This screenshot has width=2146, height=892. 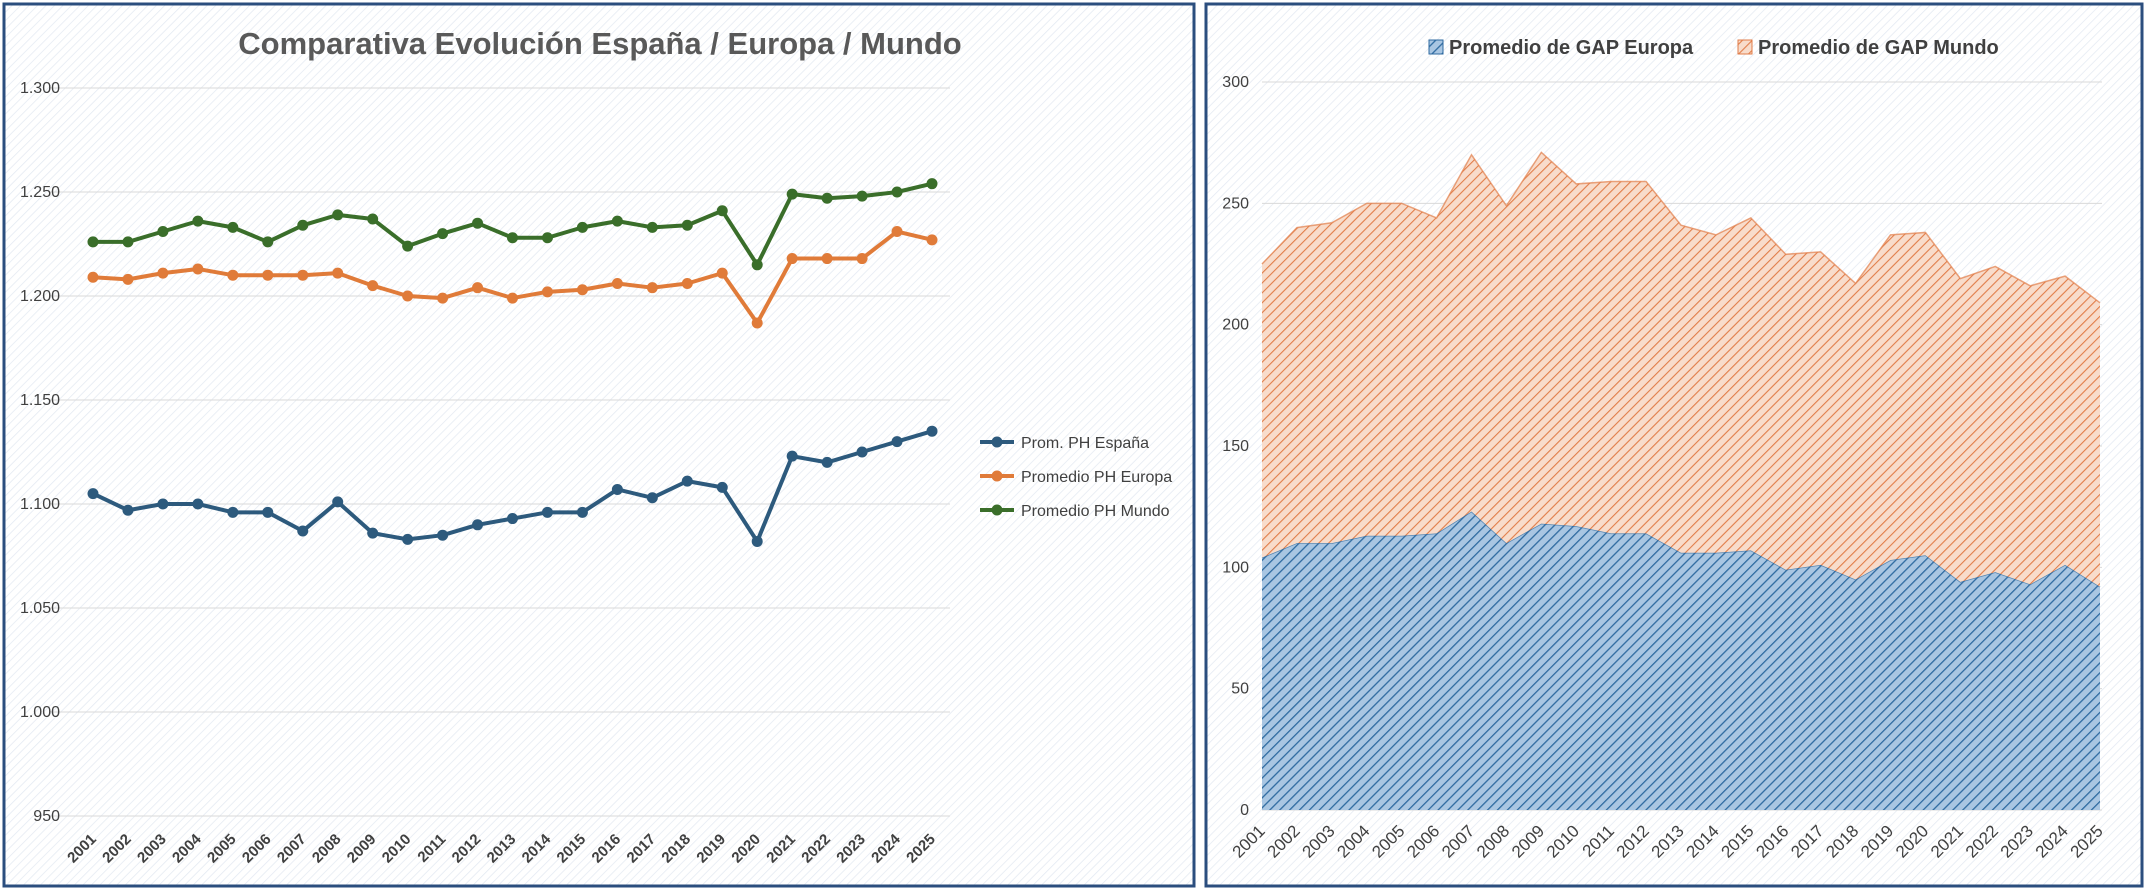 What do you see at coordinates (1096, 477) in the screenshot?
I see `legend-label: Promedio PH Europa` at bounding box center [1096, 477].